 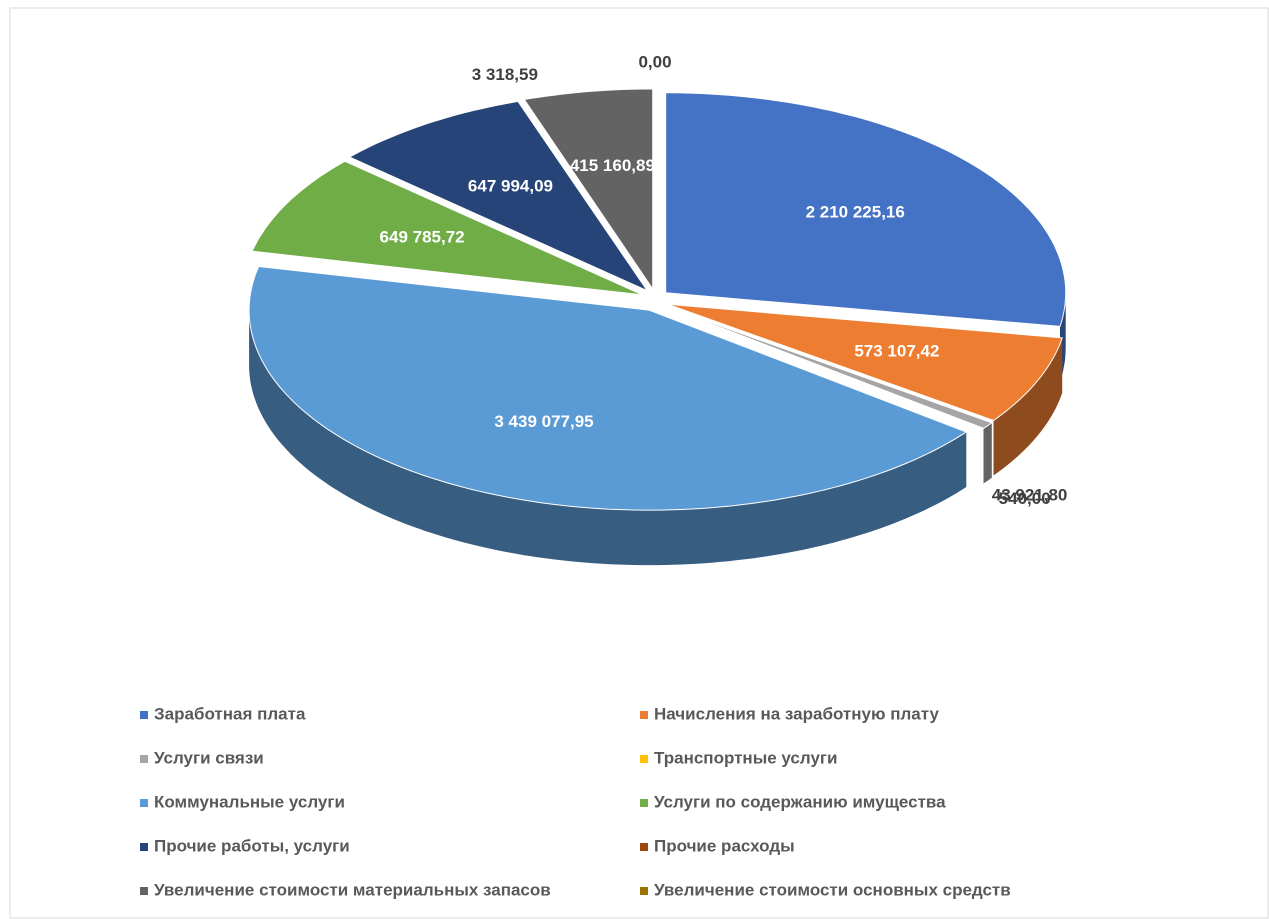 I want to click on data-label: 43 921,80, so click(x=1030, y=495).